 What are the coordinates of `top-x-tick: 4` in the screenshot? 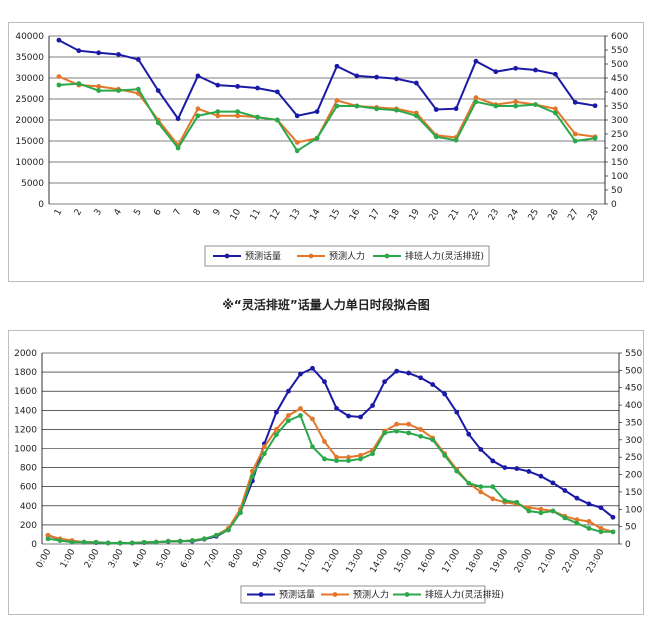 It's located at (119, 212).